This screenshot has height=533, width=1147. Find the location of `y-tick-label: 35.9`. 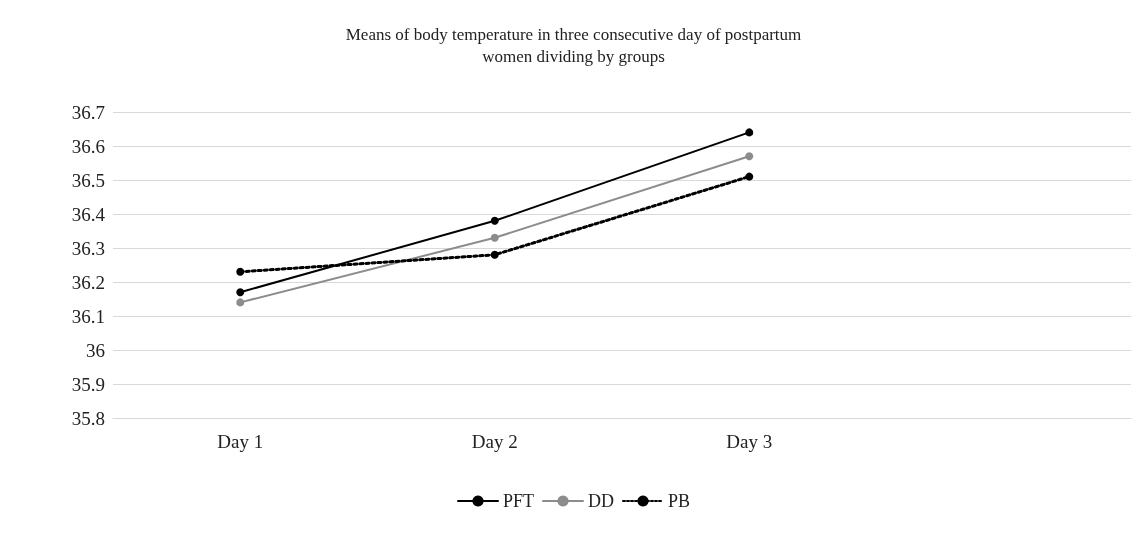

y-tick-label: 35.9 is located at coordinates (88, 384).